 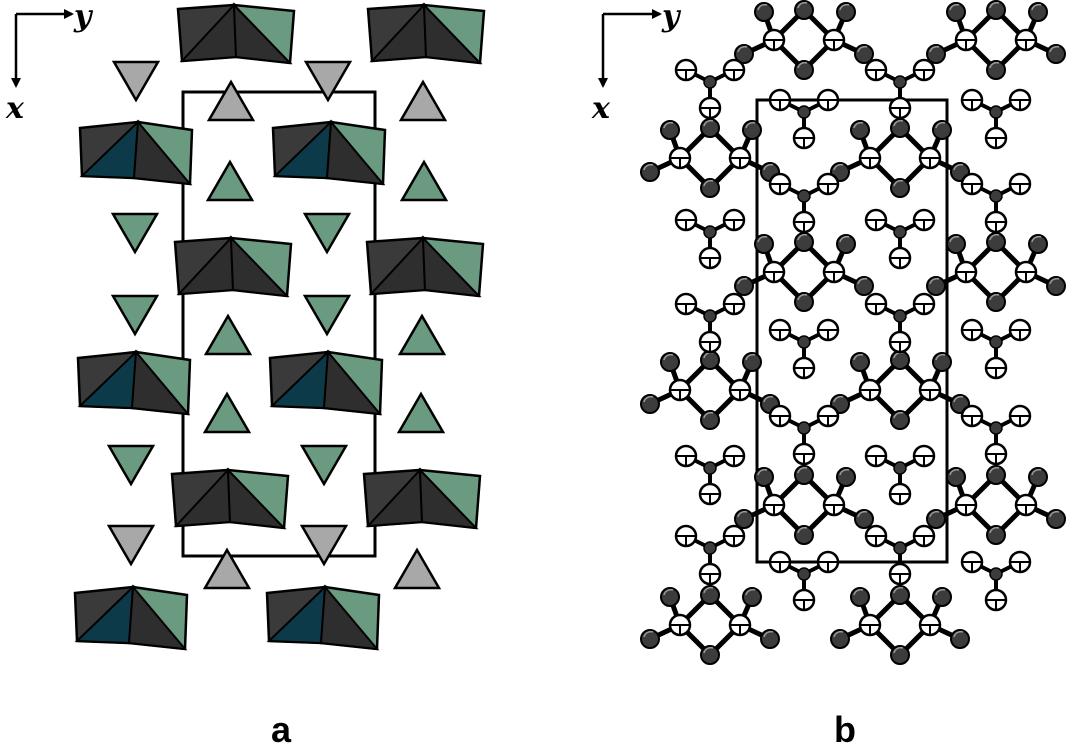 What do you see at coordinates (852, 331) in the screenshot?
I see `unit-cell-box-b` at bounding box center [852, 331].